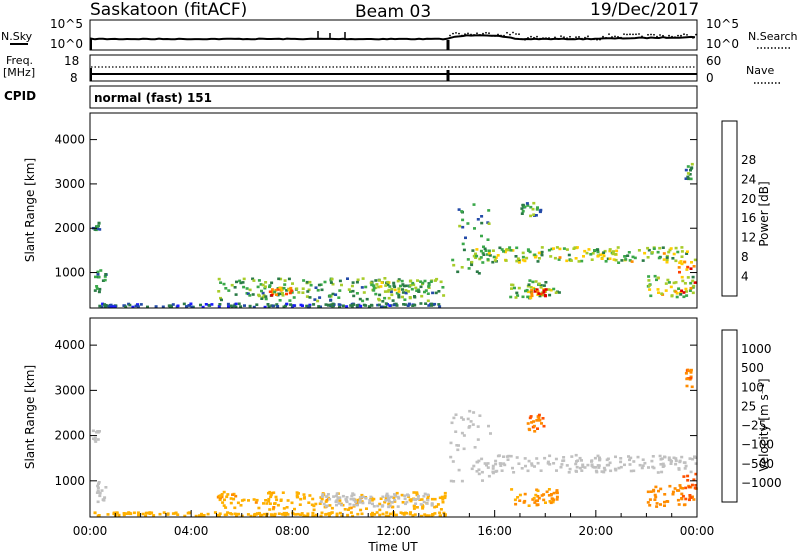 The width and height of the screenshot is (800, 554). Describe the element at coordinates (748, 406) in the screenshot. I see `colorbar-tick-label: 25` at that location.